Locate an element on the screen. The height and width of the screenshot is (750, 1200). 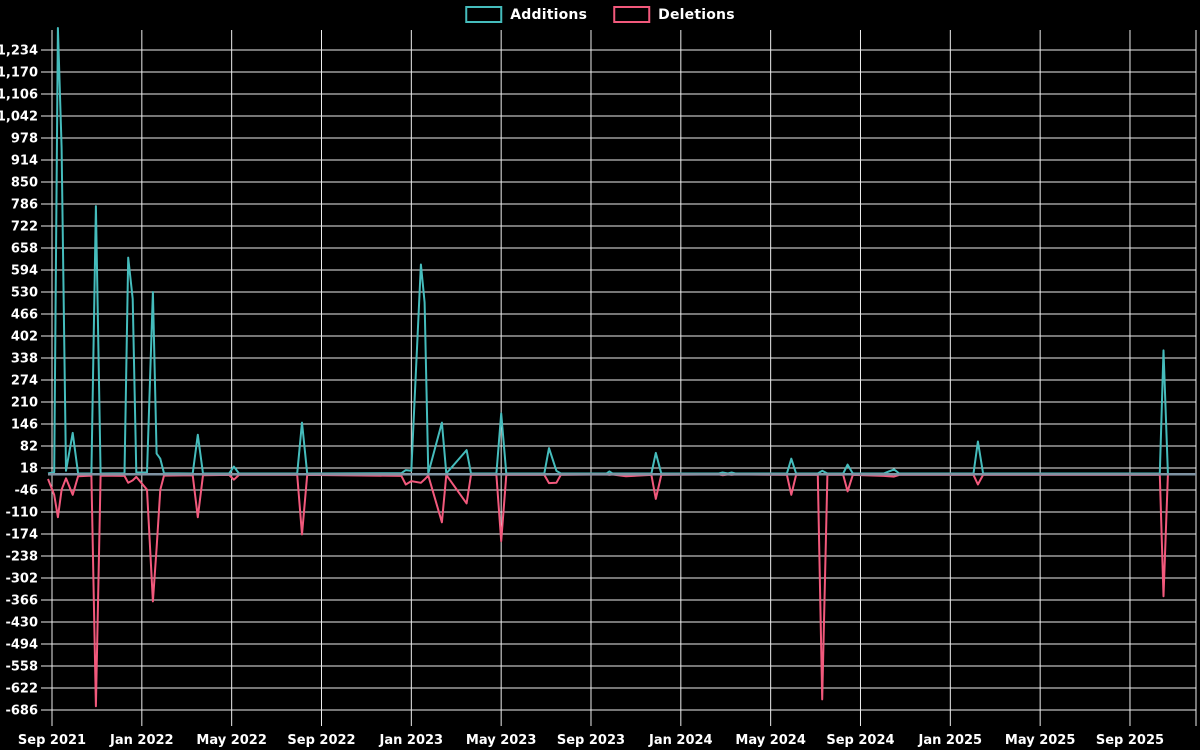
y-tick-label: -558 is located at coordinates (21, 667).